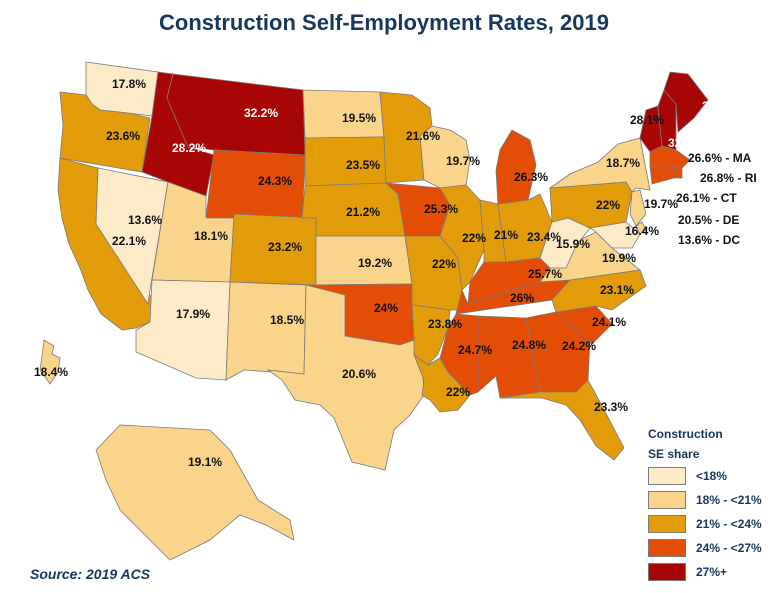 The width and height of the screenshot is (768, 593). Describe the element at coordinates (641, 228) in the screenshot. I see `state-de` at that location.